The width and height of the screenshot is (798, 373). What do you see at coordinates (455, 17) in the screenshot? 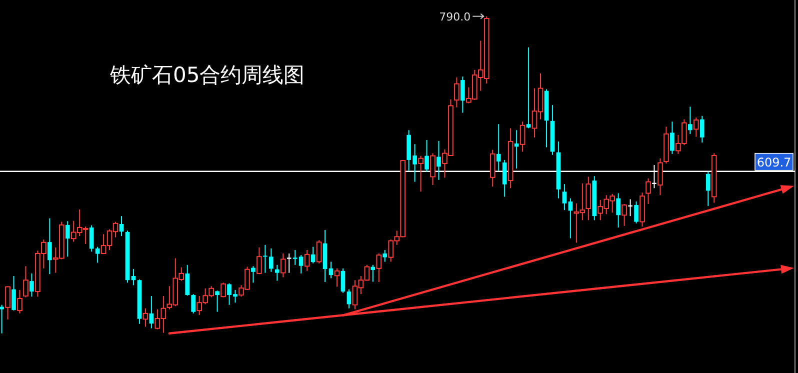
I see `annotation: 790.0` at bounding box center [455, 17].